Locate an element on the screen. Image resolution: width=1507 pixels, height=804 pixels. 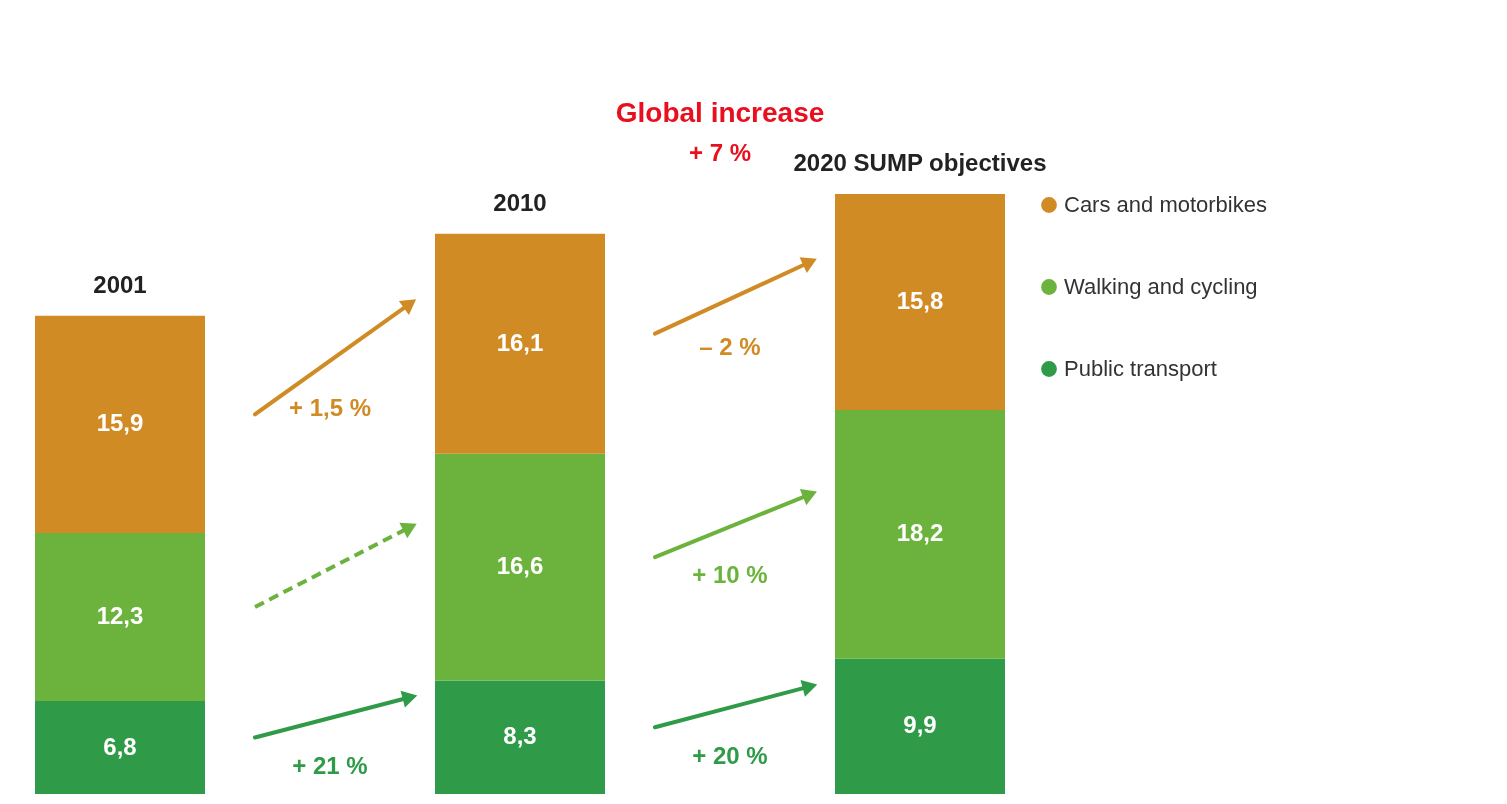
x-tick-label: 2001 is located at coordinates (120, 284).